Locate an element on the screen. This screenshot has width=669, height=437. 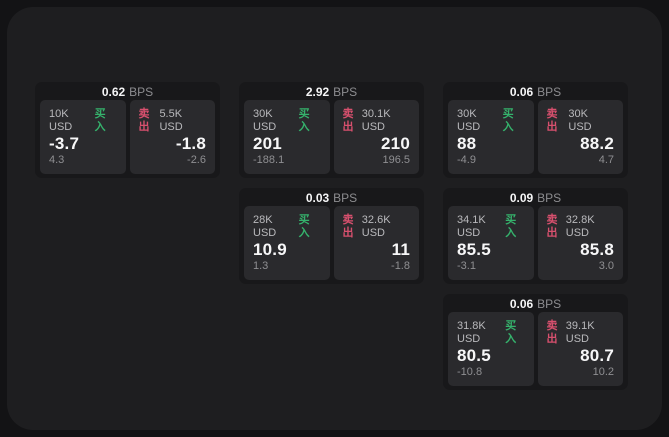
sell-price: 88.2 is located at coordinates (597, 143).